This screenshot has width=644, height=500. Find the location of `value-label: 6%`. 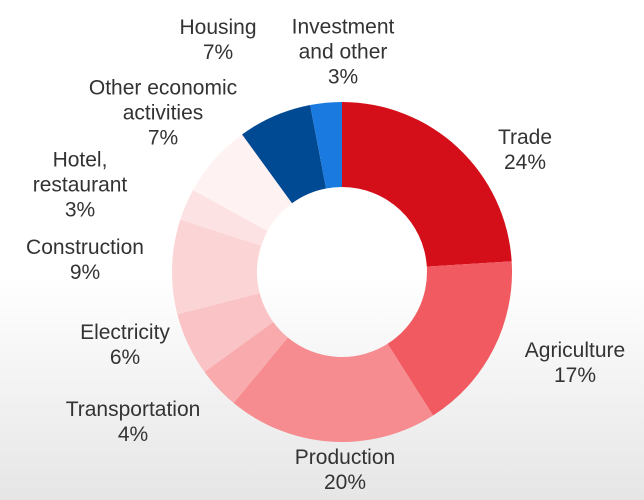

value-label: 6% is located at coordinates (125, 357).